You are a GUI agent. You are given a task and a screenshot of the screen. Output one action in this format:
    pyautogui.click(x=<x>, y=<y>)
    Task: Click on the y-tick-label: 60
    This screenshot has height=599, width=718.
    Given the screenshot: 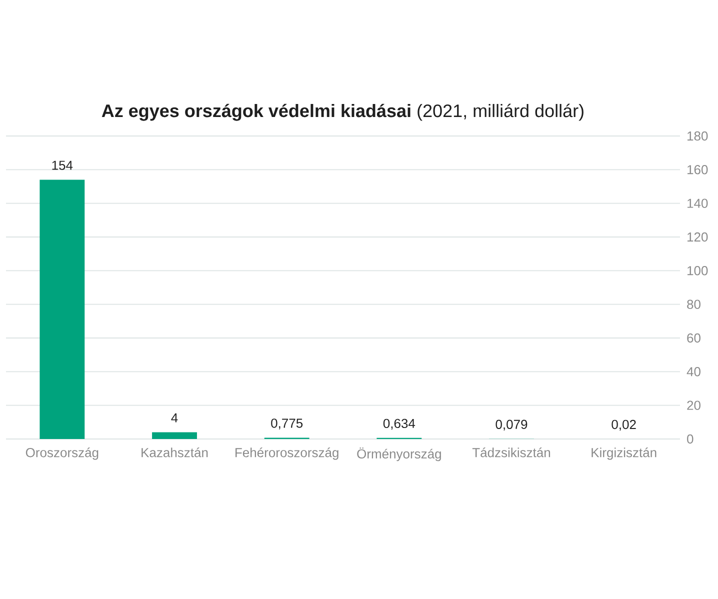 What is the action you would take?
    pyautogui.click(x=693, y=338)
    